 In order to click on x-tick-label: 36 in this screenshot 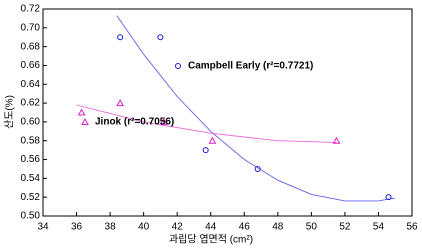, I will do `click(77, 227)`.